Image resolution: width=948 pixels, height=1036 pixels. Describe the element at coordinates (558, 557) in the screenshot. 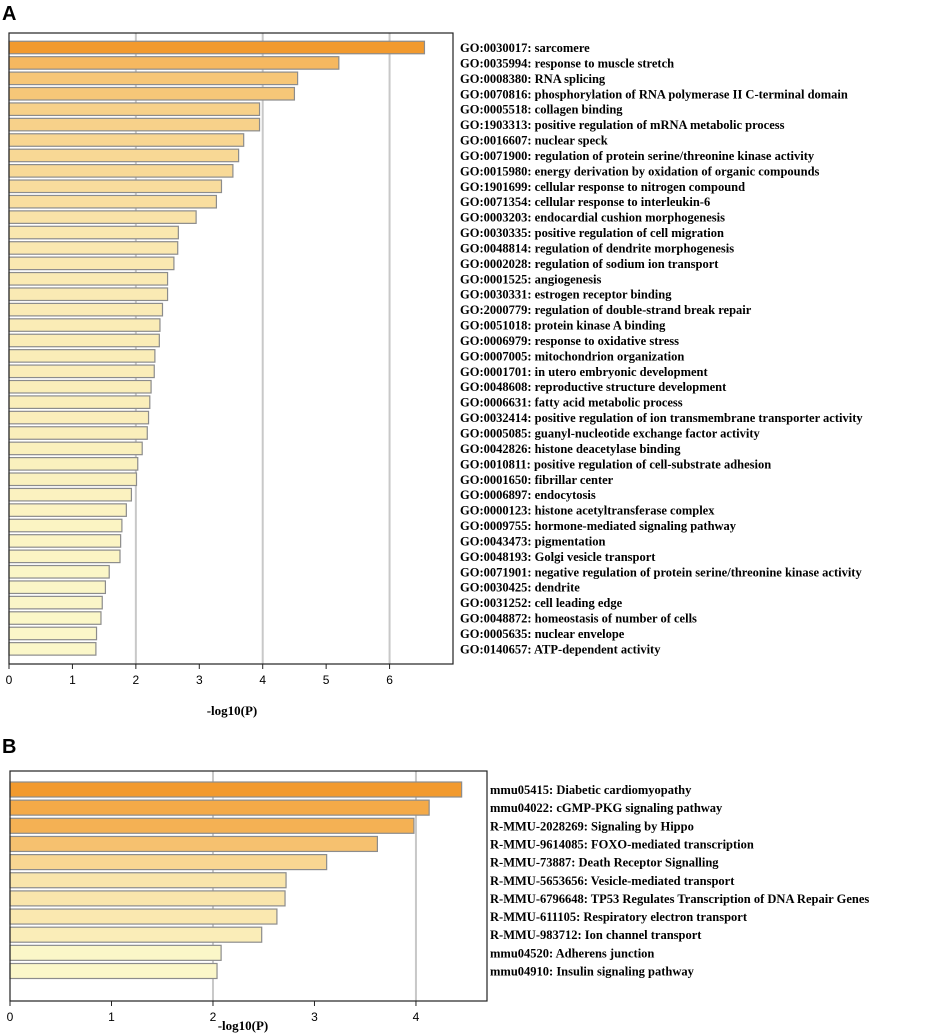

I see `category-label: GO:0048193: Golgi vesicle transport` at that location.